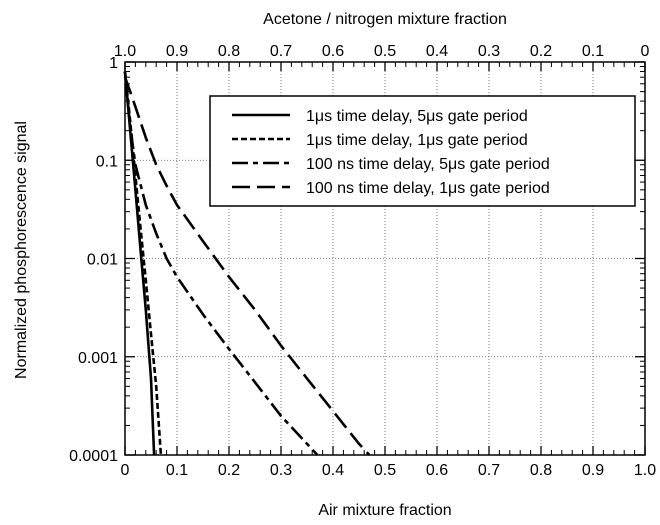 The height and width of the screenshot is (525, 660). I want to click on x-tick-label: 0.3, so click(281, 470).